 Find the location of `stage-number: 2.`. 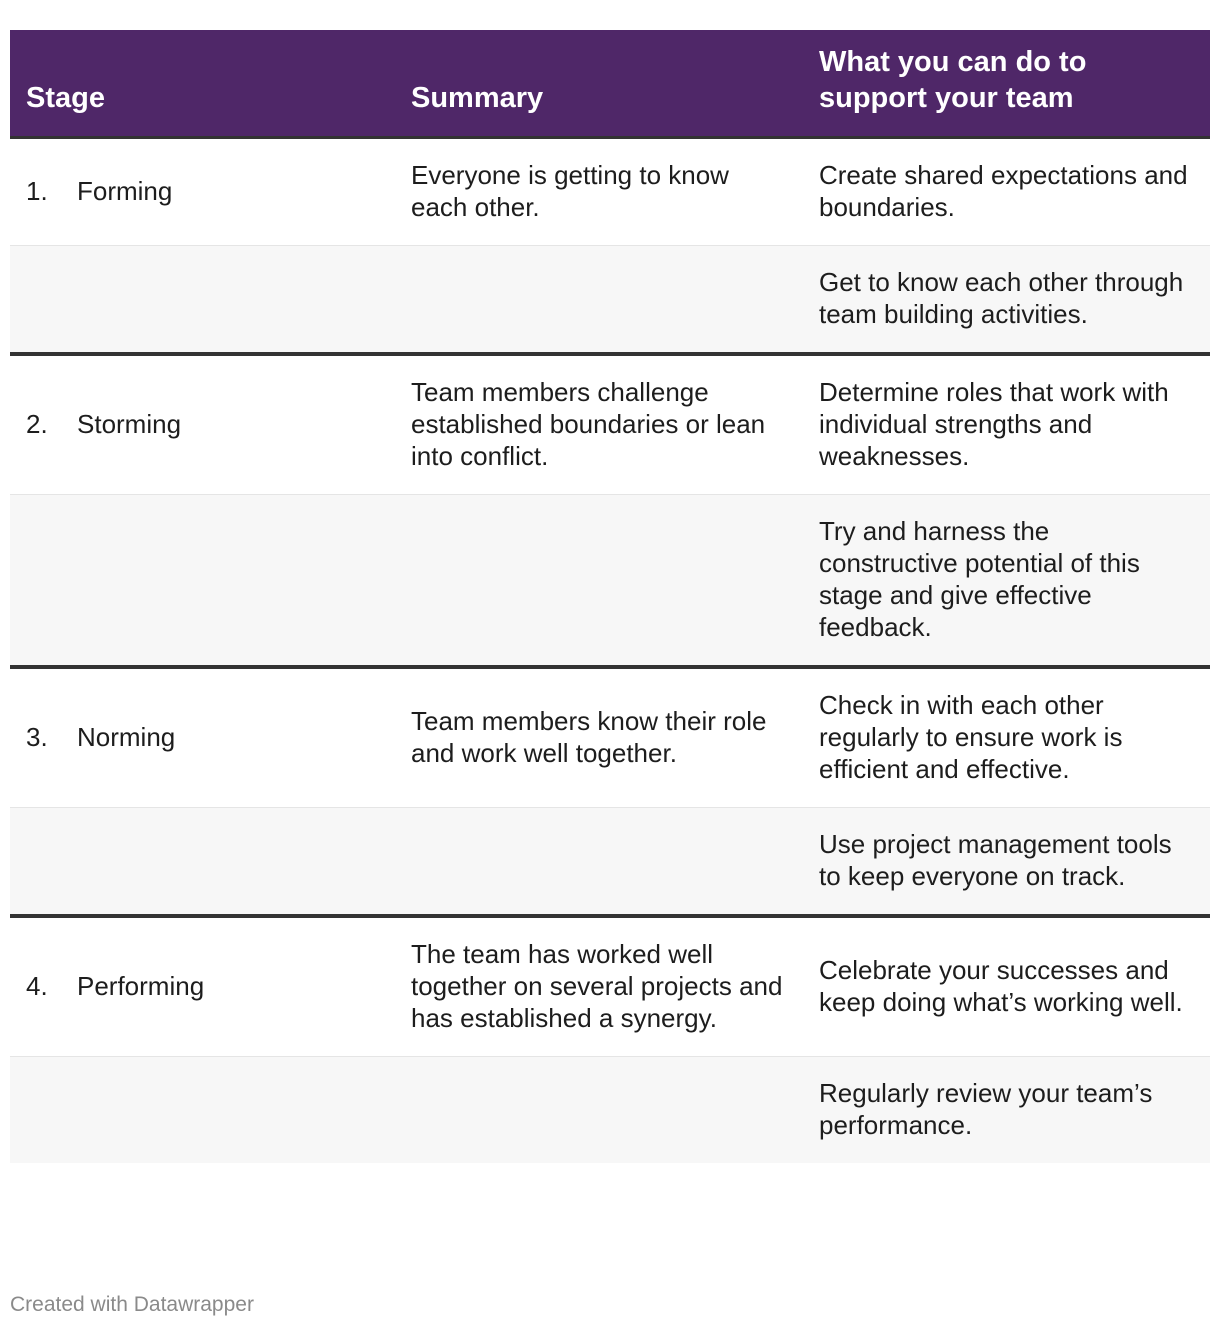

stage-number: 2. is located at coordinates (37, 424).